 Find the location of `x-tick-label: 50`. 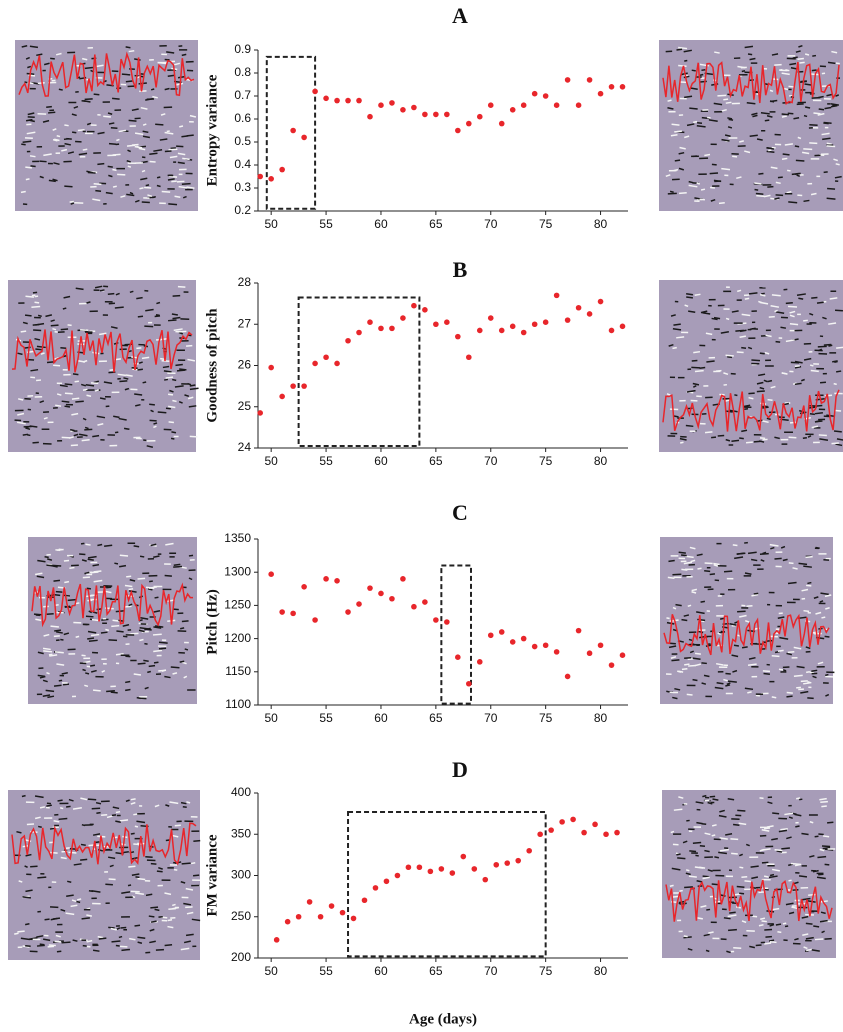

x-tick-label: 50 is located at coordinates (271, 971).